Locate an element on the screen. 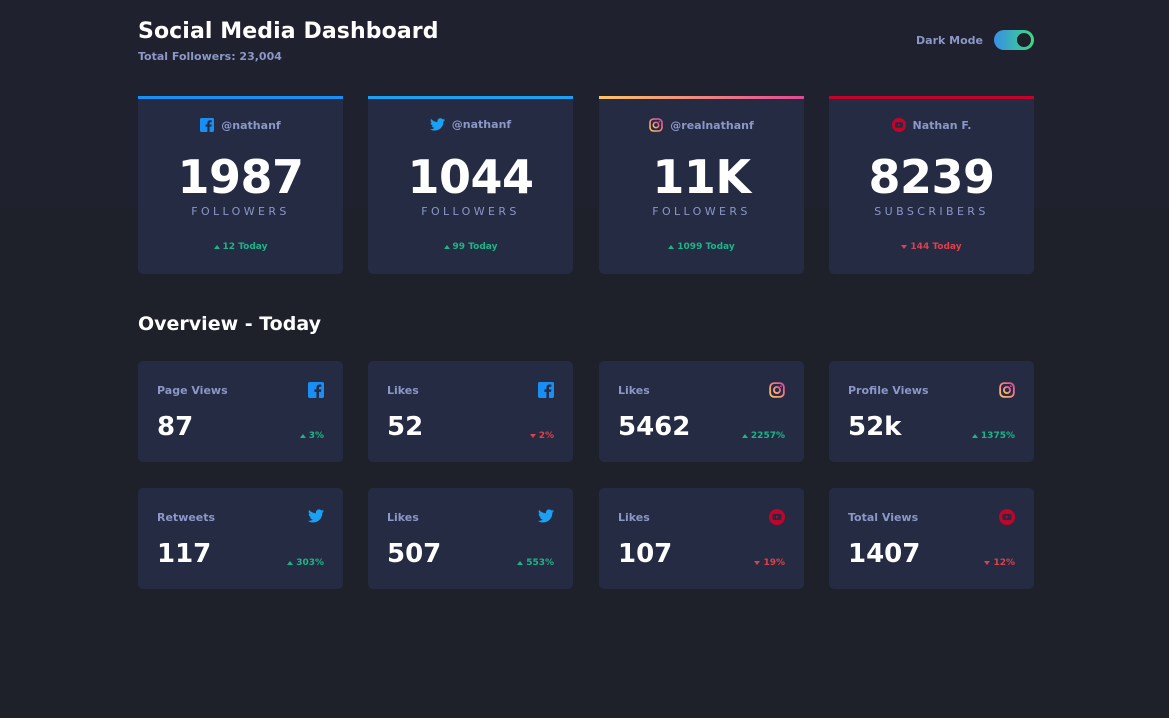 The image size is (1169, 718). tile-change: 2% is located at coordinates (541, 436).